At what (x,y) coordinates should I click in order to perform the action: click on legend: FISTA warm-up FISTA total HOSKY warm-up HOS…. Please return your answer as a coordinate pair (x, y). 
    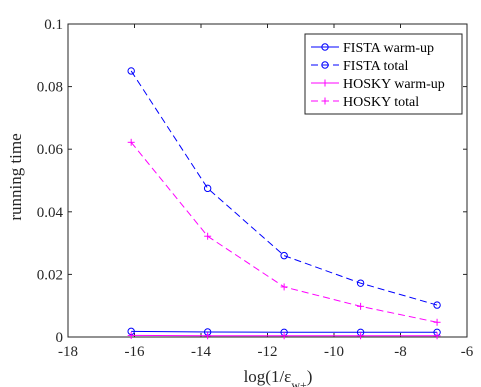
    Looking at the image, I should click on (383, 74).